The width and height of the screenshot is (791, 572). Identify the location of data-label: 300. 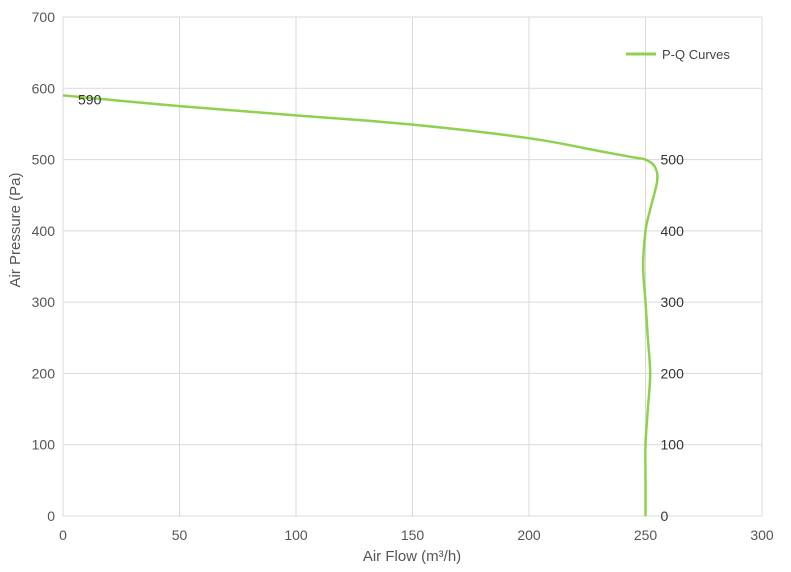
(673, 302).